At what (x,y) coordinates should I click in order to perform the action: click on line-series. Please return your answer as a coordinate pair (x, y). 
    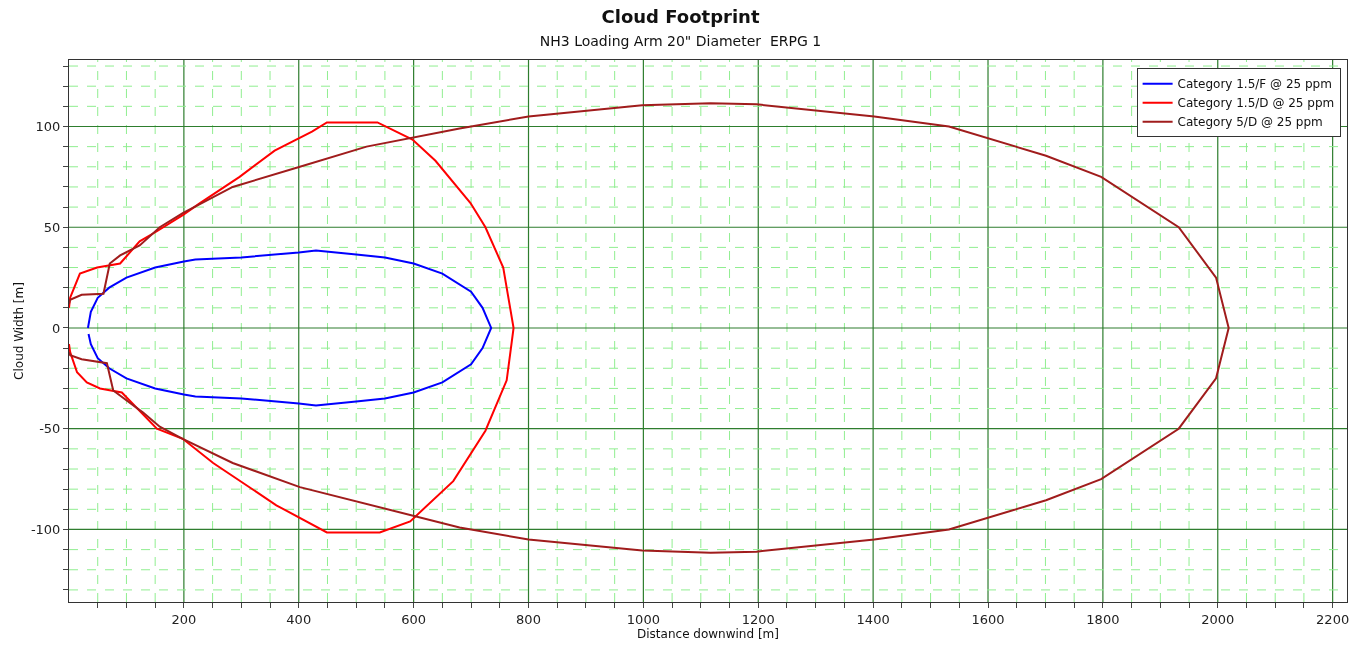
    Looking at the image, I should click on (289, 328).